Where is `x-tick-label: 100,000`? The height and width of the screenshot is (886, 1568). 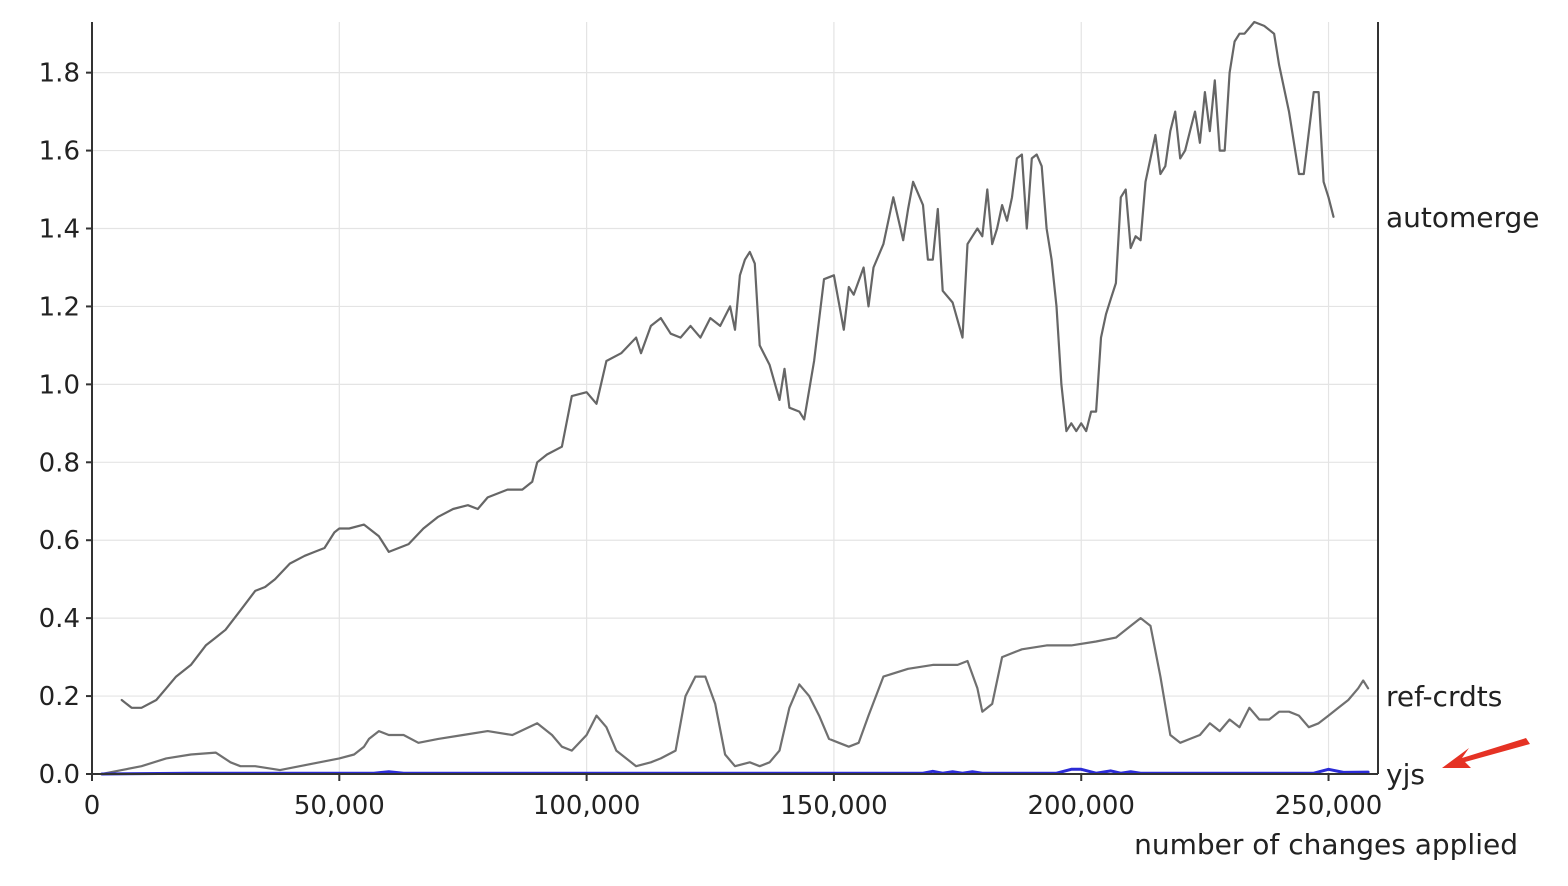 x-tick-label: 100,000 is located at coordinates (587, 806).